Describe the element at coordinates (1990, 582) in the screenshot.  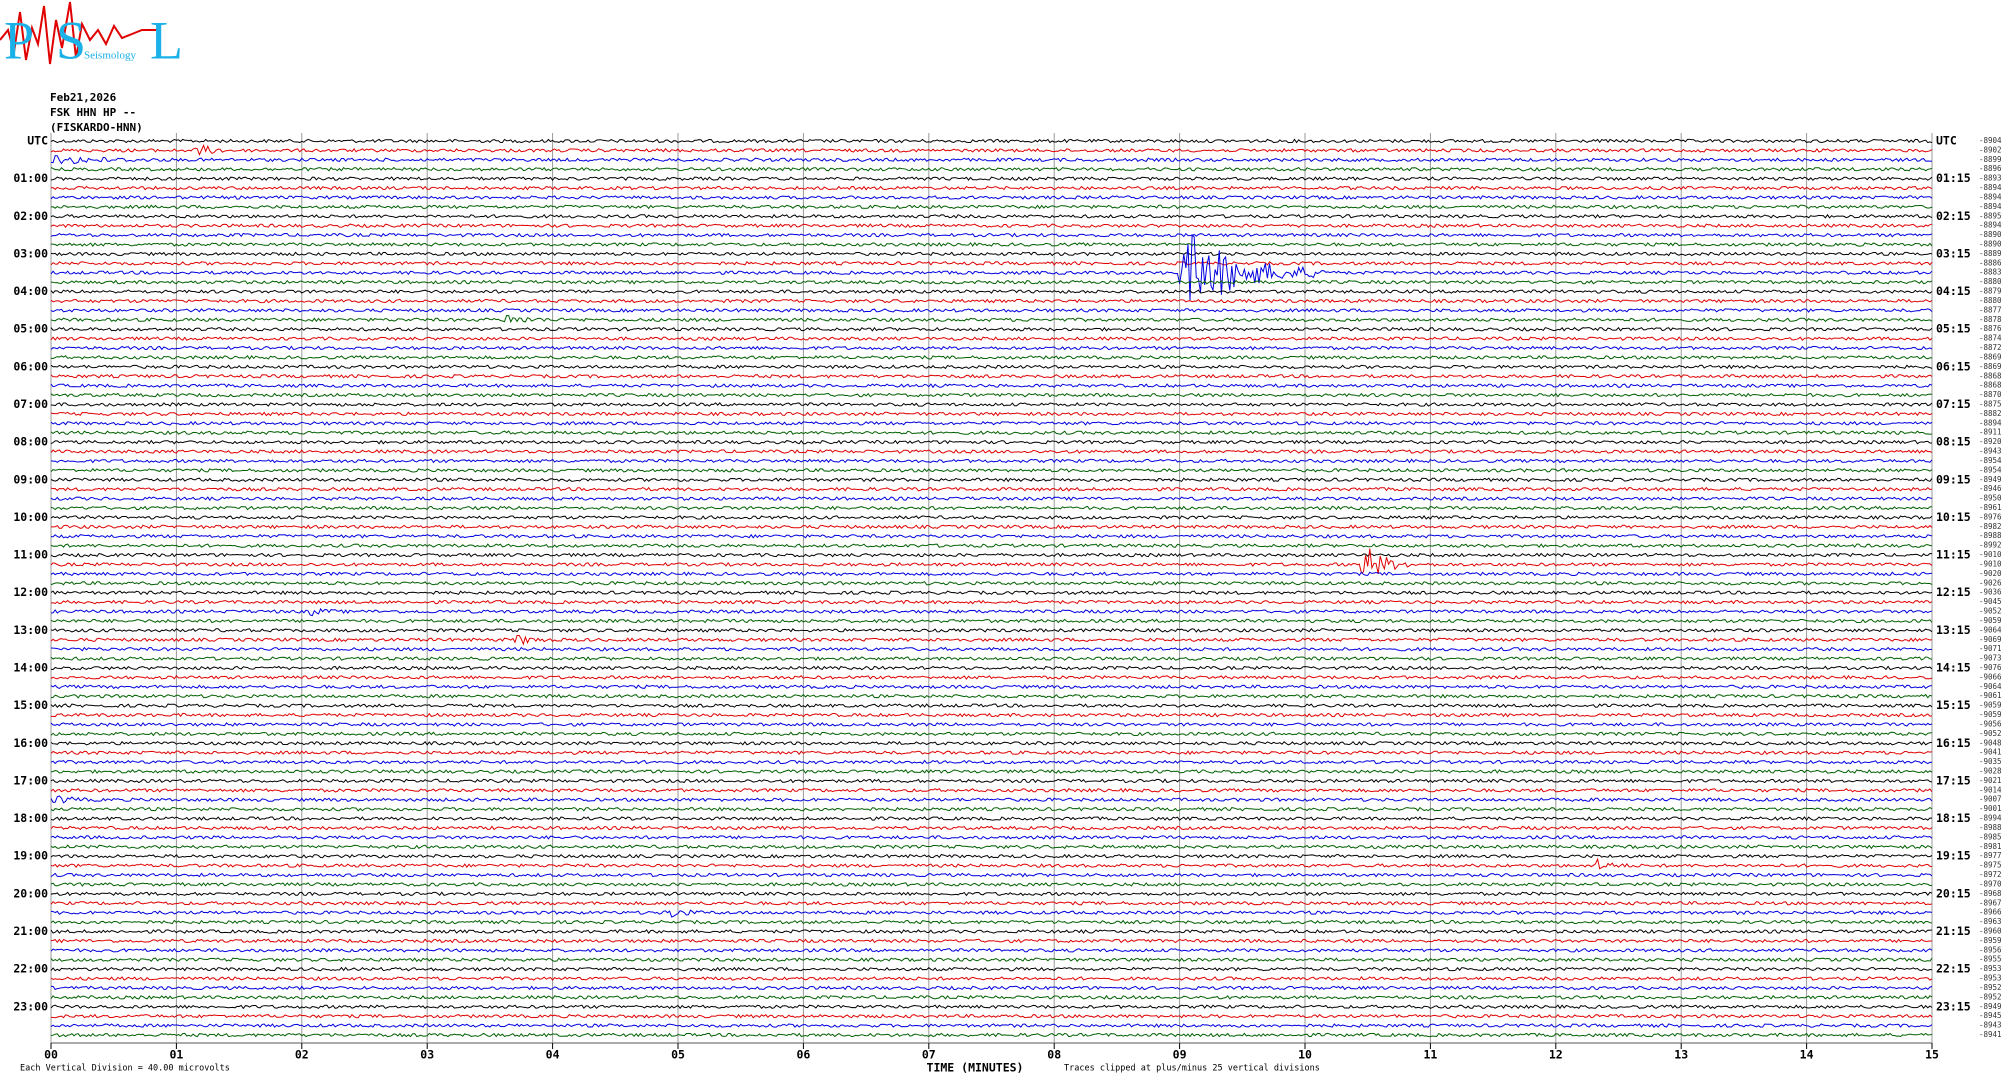
I see `offset-label: -9026` at that location.